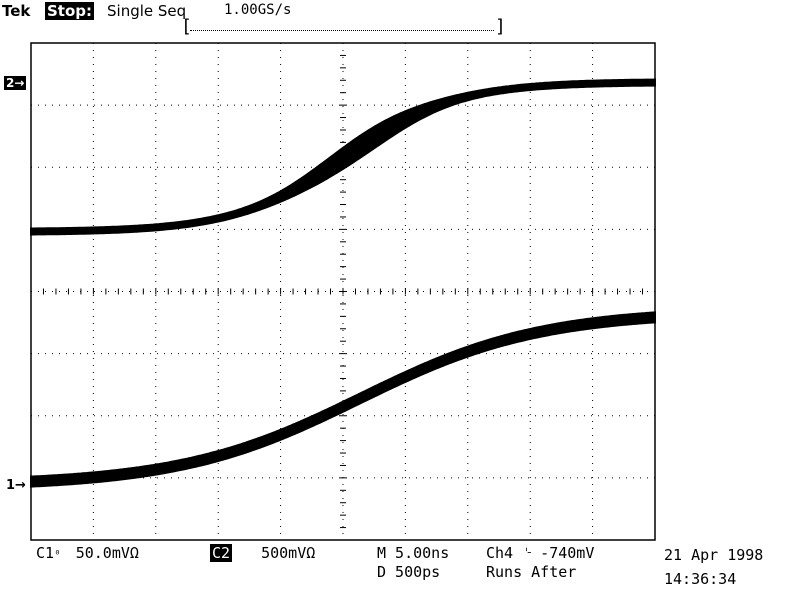 The image size is (800, 600). What do you see at coordinates (288, 553) in the screenshot?
I see `ch2-scale: 500mVΩ` at bounding box center [288, 553].